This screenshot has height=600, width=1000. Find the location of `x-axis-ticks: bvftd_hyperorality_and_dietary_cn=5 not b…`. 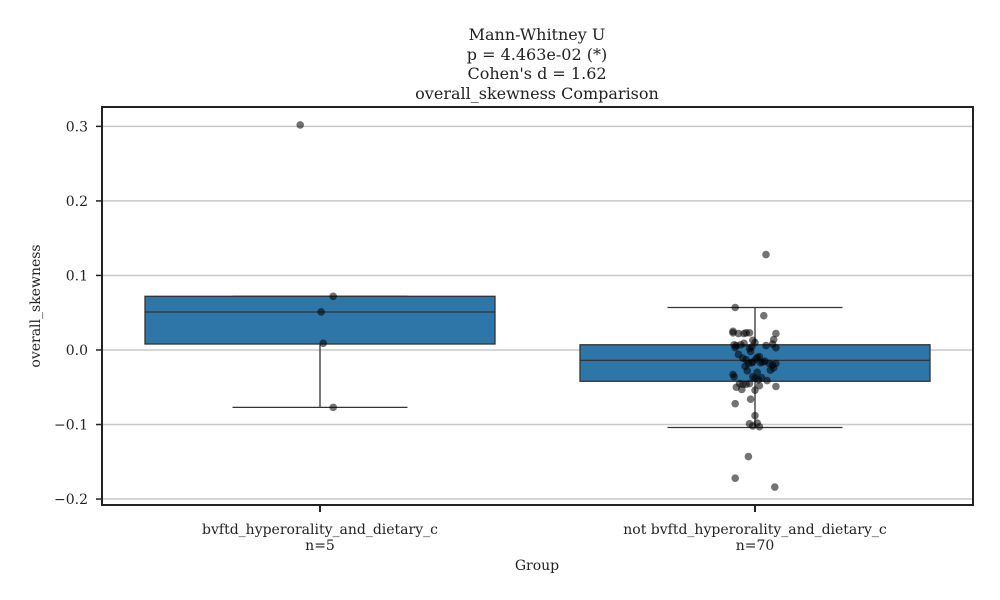

x-axis-ticks: bvftd_hyperorality_and_dietary_cn=5 not b… is located at coordinates (544, 529).